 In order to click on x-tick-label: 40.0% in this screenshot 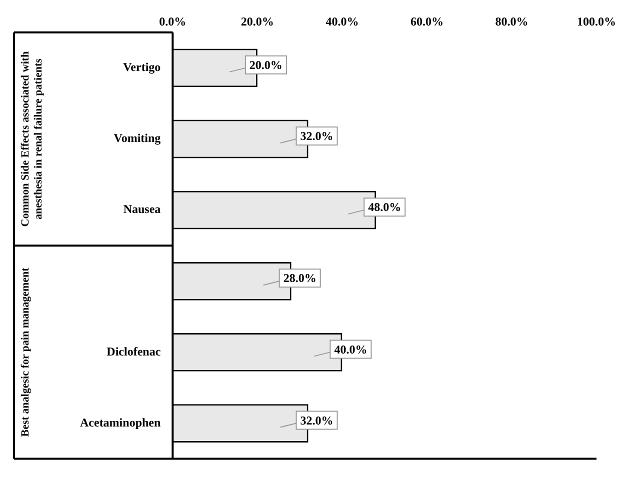, I will do `click(342, 21)`.